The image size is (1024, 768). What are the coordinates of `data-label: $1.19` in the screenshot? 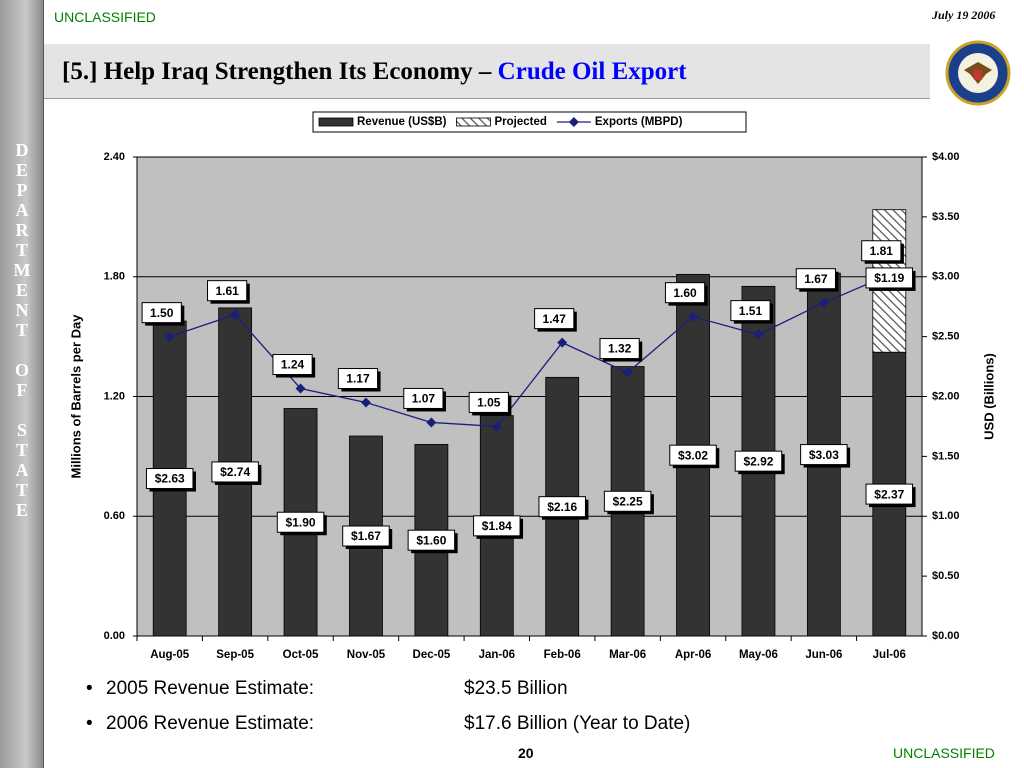 It's located at (889, 278).